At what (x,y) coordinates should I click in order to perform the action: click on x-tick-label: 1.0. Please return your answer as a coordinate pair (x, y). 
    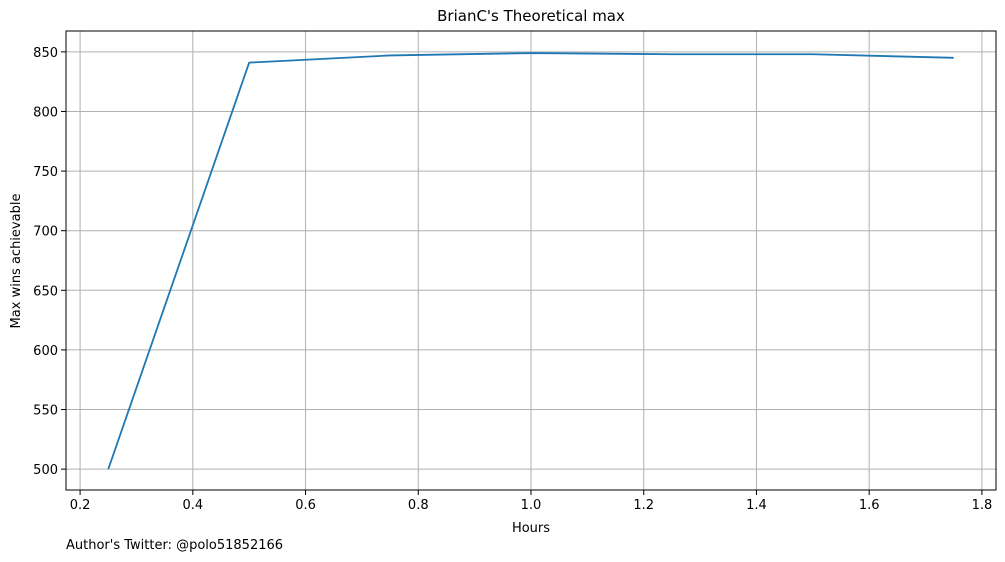
    Looking at the image, I should click on (531, 505).